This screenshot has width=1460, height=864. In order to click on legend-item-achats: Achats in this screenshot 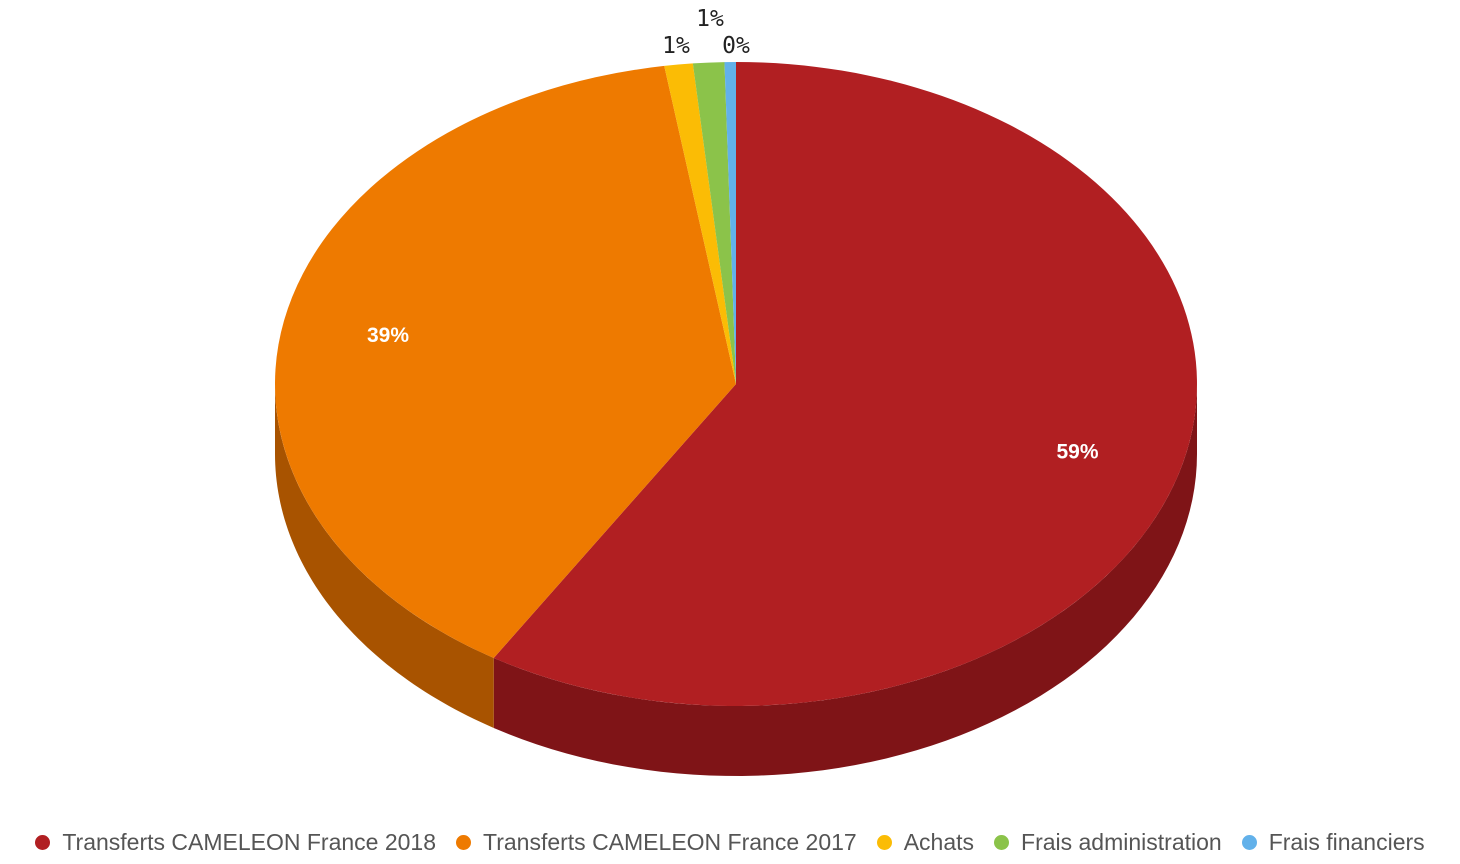, I will do `click(925, 842)`.